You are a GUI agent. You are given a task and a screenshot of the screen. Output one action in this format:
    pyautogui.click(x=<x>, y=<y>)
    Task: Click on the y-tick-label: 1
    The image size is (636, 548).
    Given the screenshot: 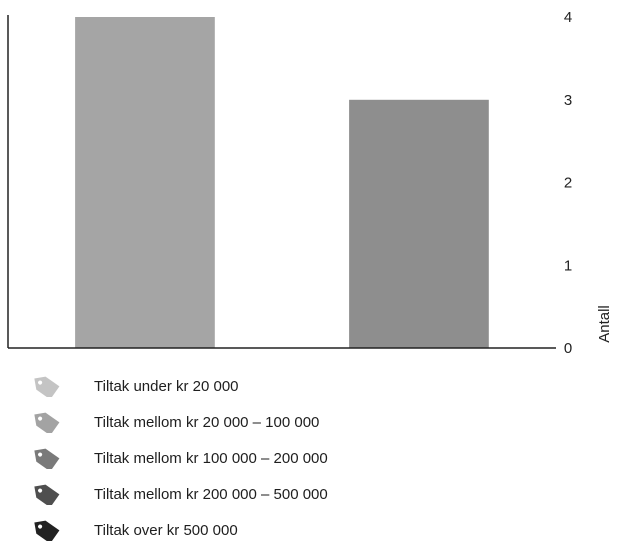 What is the action you would take?
    pyautogui.click(x=568, y=265)
    